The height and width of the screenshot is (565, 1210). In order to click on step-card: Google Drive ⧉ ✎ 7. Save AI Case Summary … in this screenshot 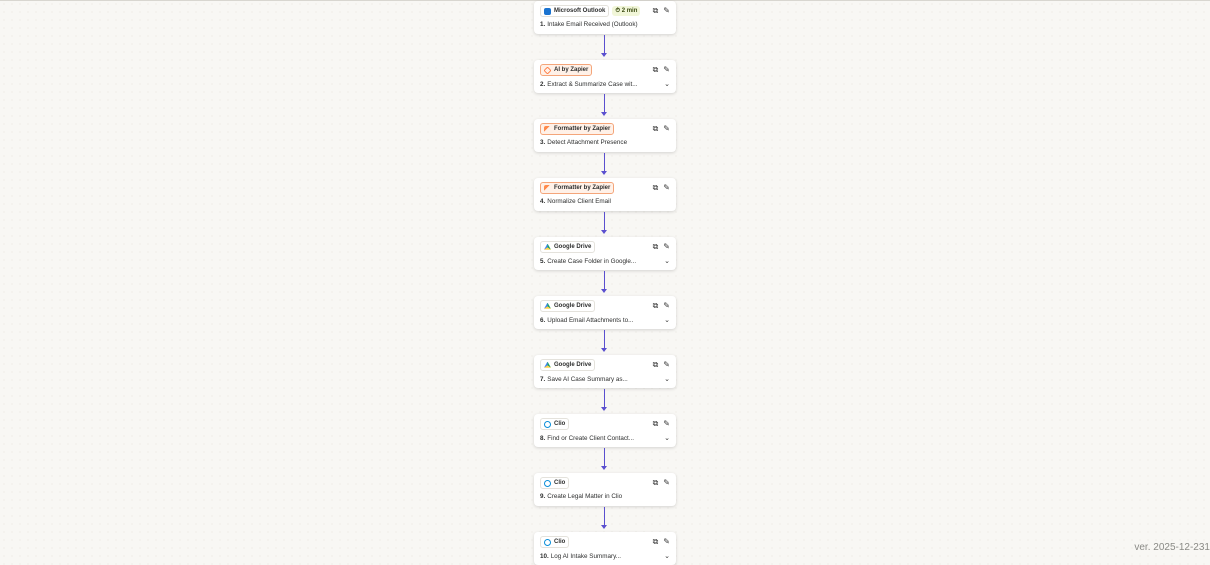, I will do `click(605, 371)`.